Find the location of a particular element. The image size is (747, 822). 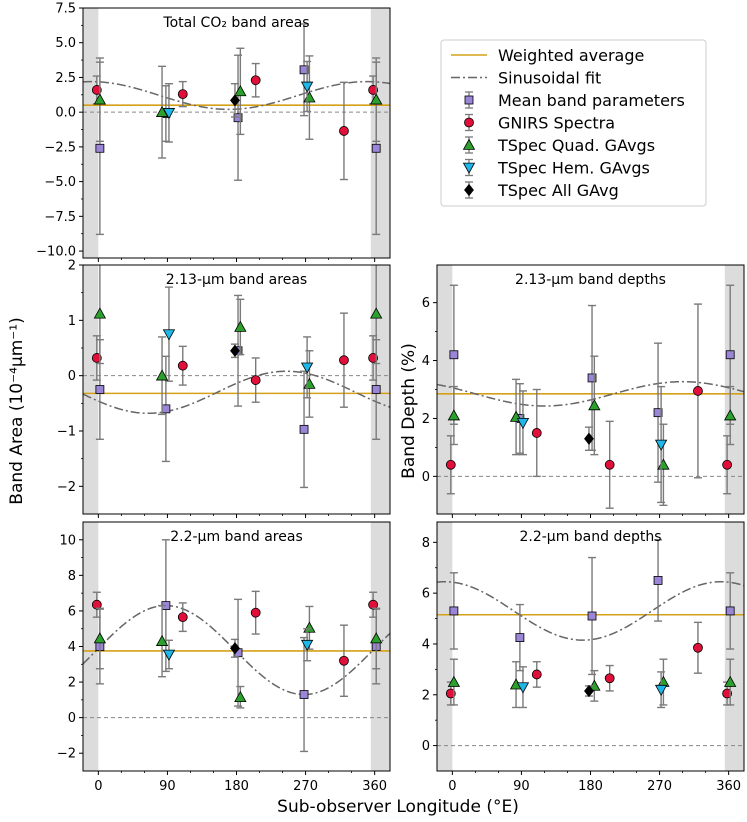

x-tick-label: 0 is located at coordinates (452, 786).